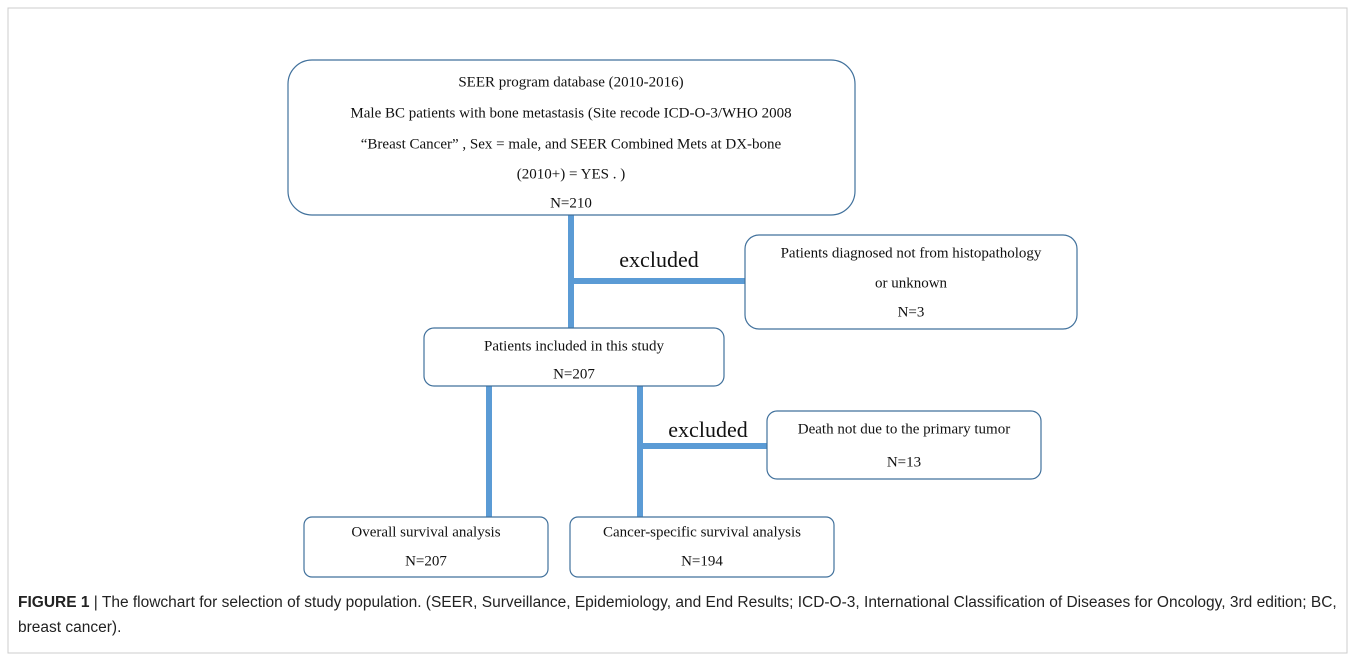 This screenshot has height=661, width=1355. What do you see at coordinates (702, 532) in the screenshot?
I see `box-text: Cancer-specific survival analysis` at bounding box center [702, 532].